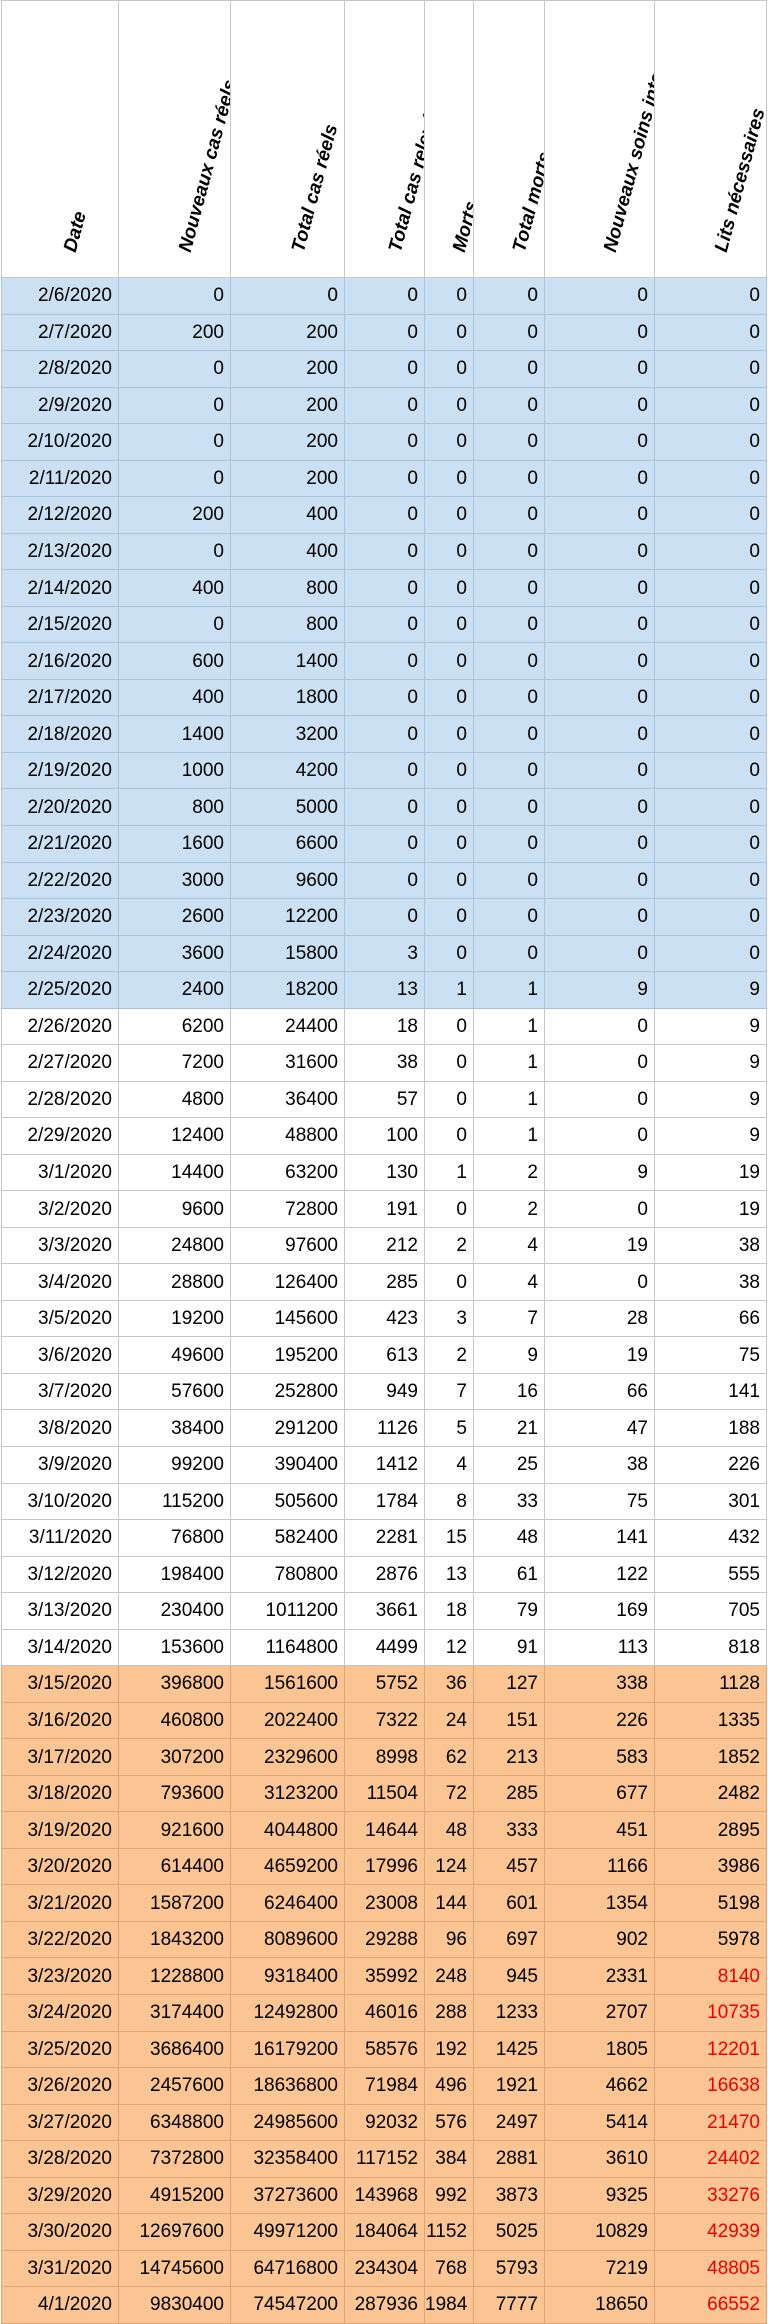 The width and height of the screenshot is (768, 2324). What do you see at coordinates (384, 2086) in the screenshot?
I see `cell-value: 71984` at bounding box center [384, 2086].